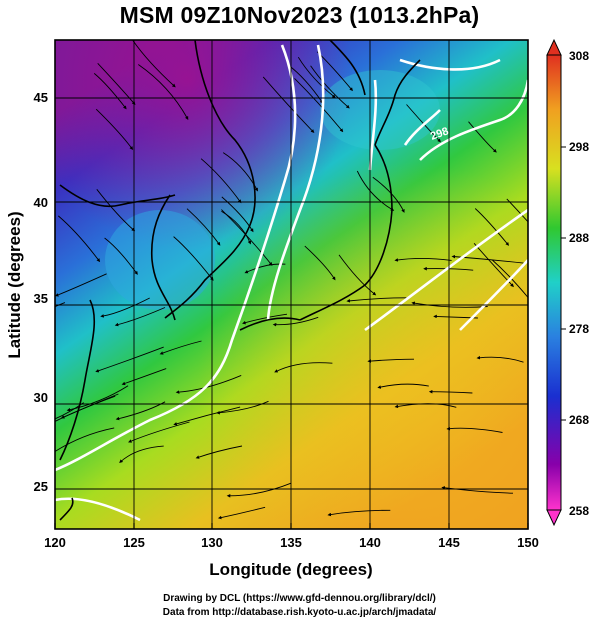  Describe the element at coordinates (212, 542) in the screenshot. I see `x-tick-label: 130` at that location.